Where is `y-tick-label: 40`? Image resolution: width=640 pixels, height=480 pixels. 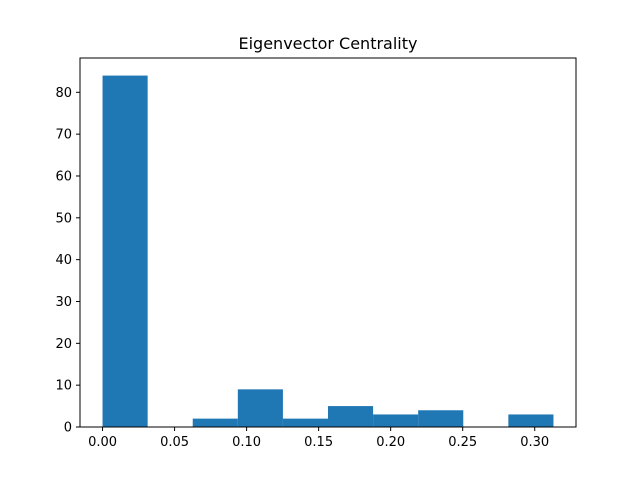
y-tick-label: 40 is located at coordinates (63, 260).